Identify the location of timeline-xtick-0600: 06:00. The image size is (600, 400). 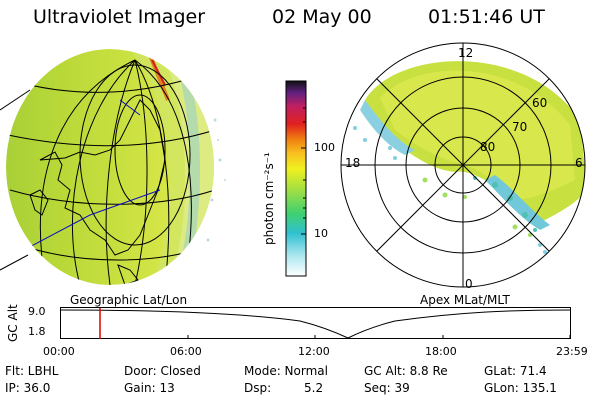
(186, 351).